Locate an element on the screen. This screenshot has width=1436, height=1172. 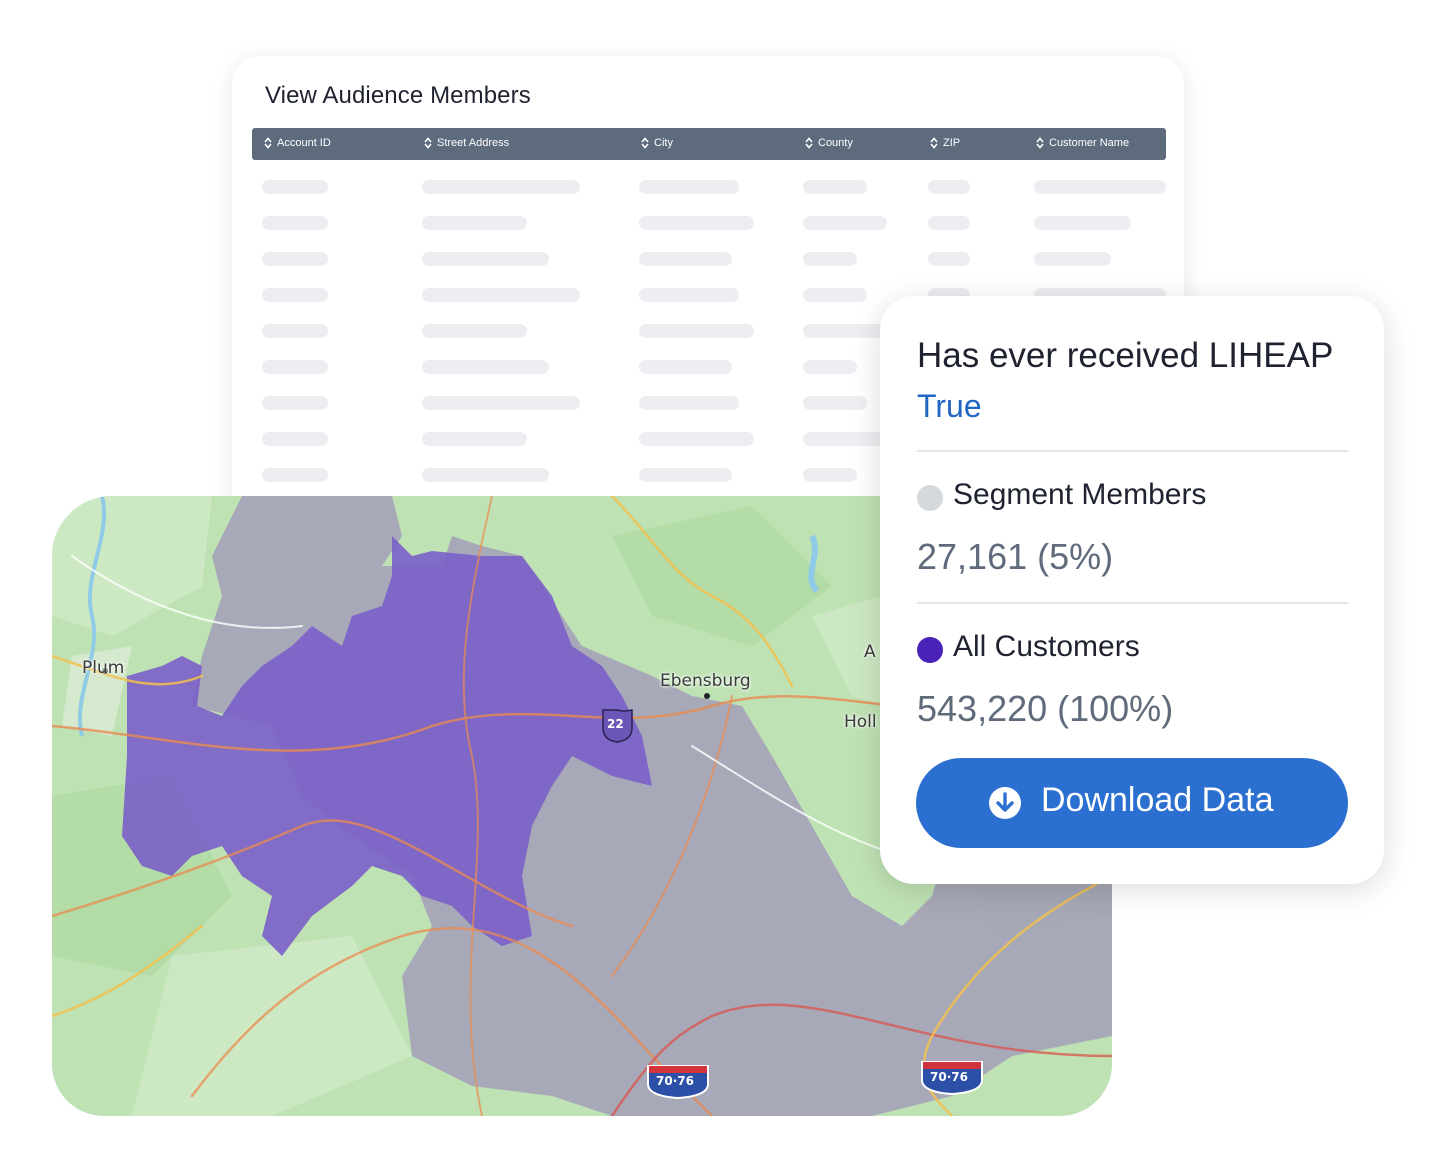
city-dot-plum is located at coordinates (105, 671).